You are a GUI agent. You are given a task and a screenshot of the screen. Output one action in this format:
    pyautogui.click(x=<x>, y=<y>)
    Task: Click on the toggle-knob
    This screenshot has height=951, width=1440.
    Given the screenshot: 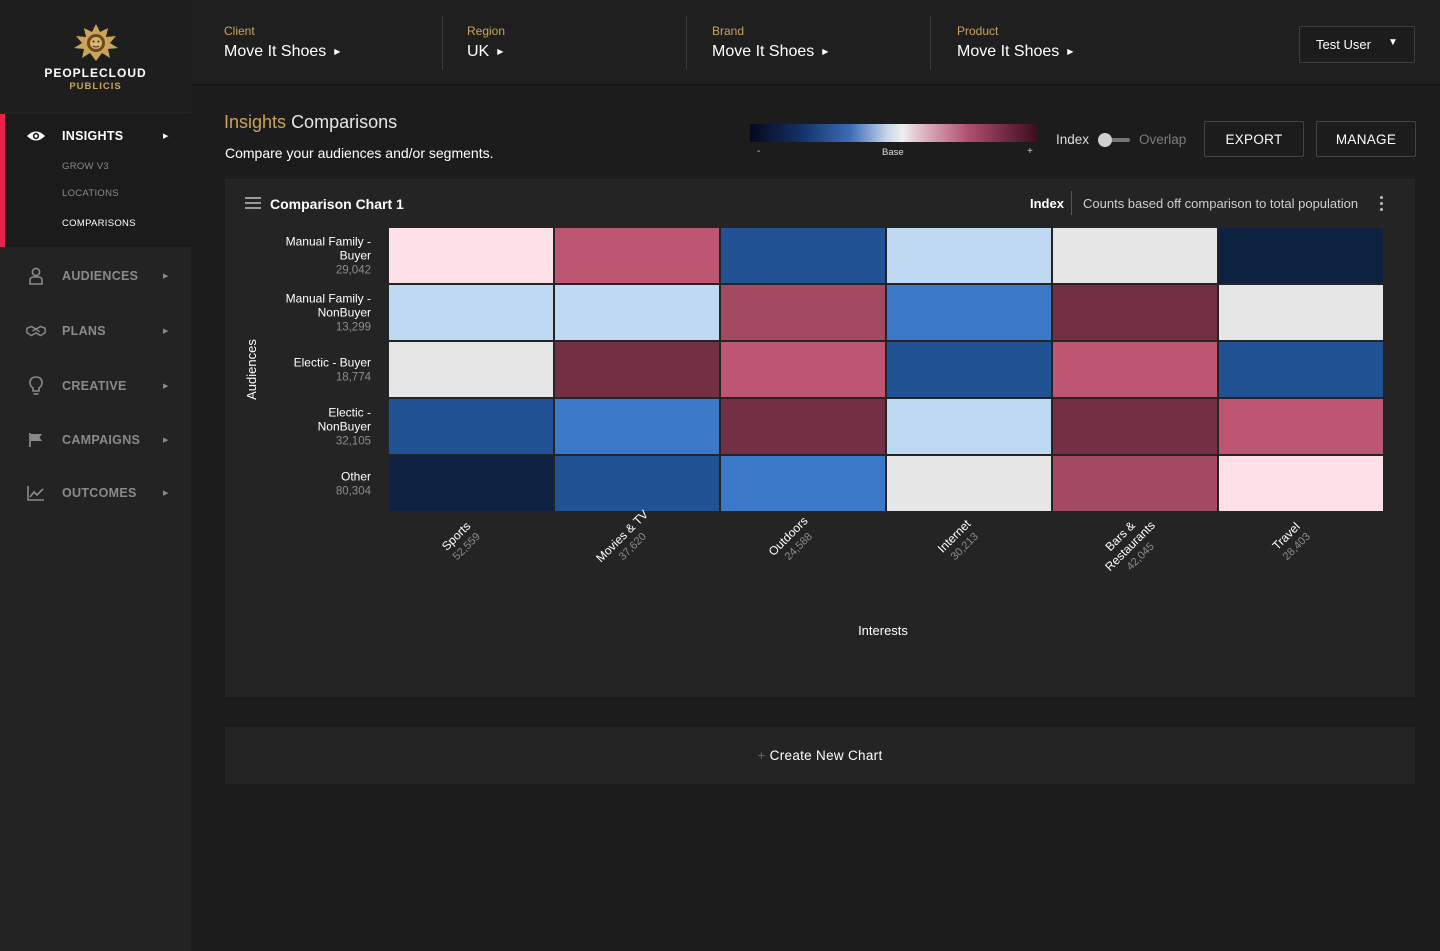 What is the action you would take?
    pyautogui.click(x=1105, y=140)
    